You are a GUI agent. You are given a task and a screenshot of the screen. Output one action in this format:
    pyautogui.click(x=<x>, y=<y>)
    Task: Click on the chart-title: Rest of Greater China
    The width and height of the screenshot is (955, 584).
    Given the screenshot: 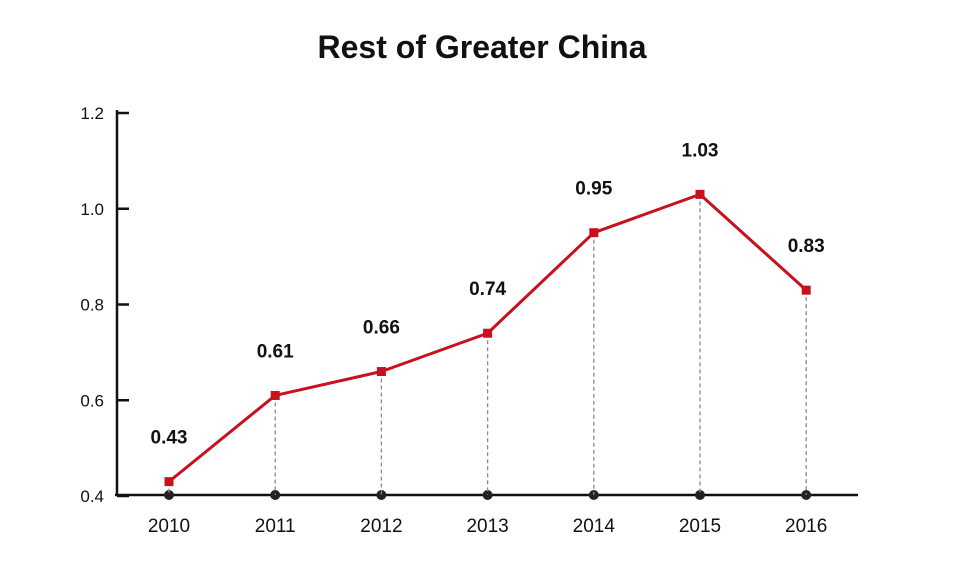 What is the action you would take?
    pyautogui.click(x=482, y=47)
    